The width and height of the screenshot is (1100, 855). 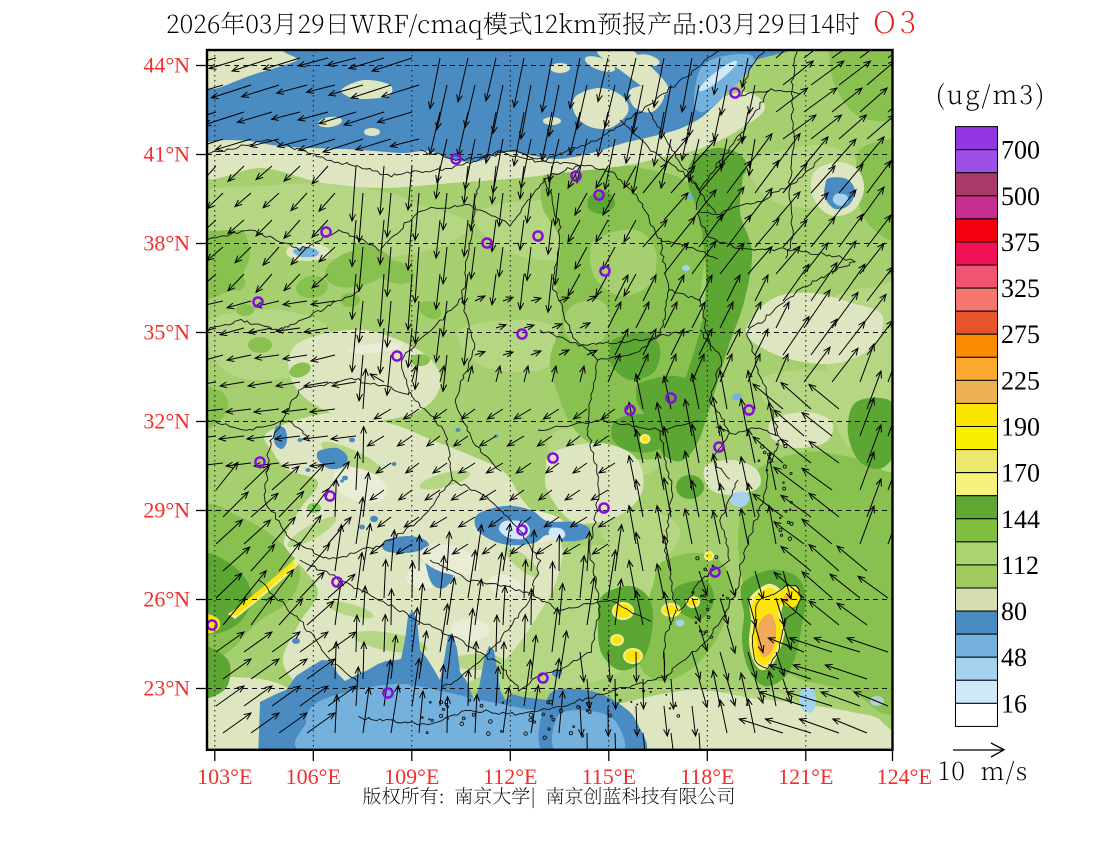 What do you see at coordinates (609, 776) in the screenshot?
I see `svg-text: 115°E` at bounding box center [609, 776].